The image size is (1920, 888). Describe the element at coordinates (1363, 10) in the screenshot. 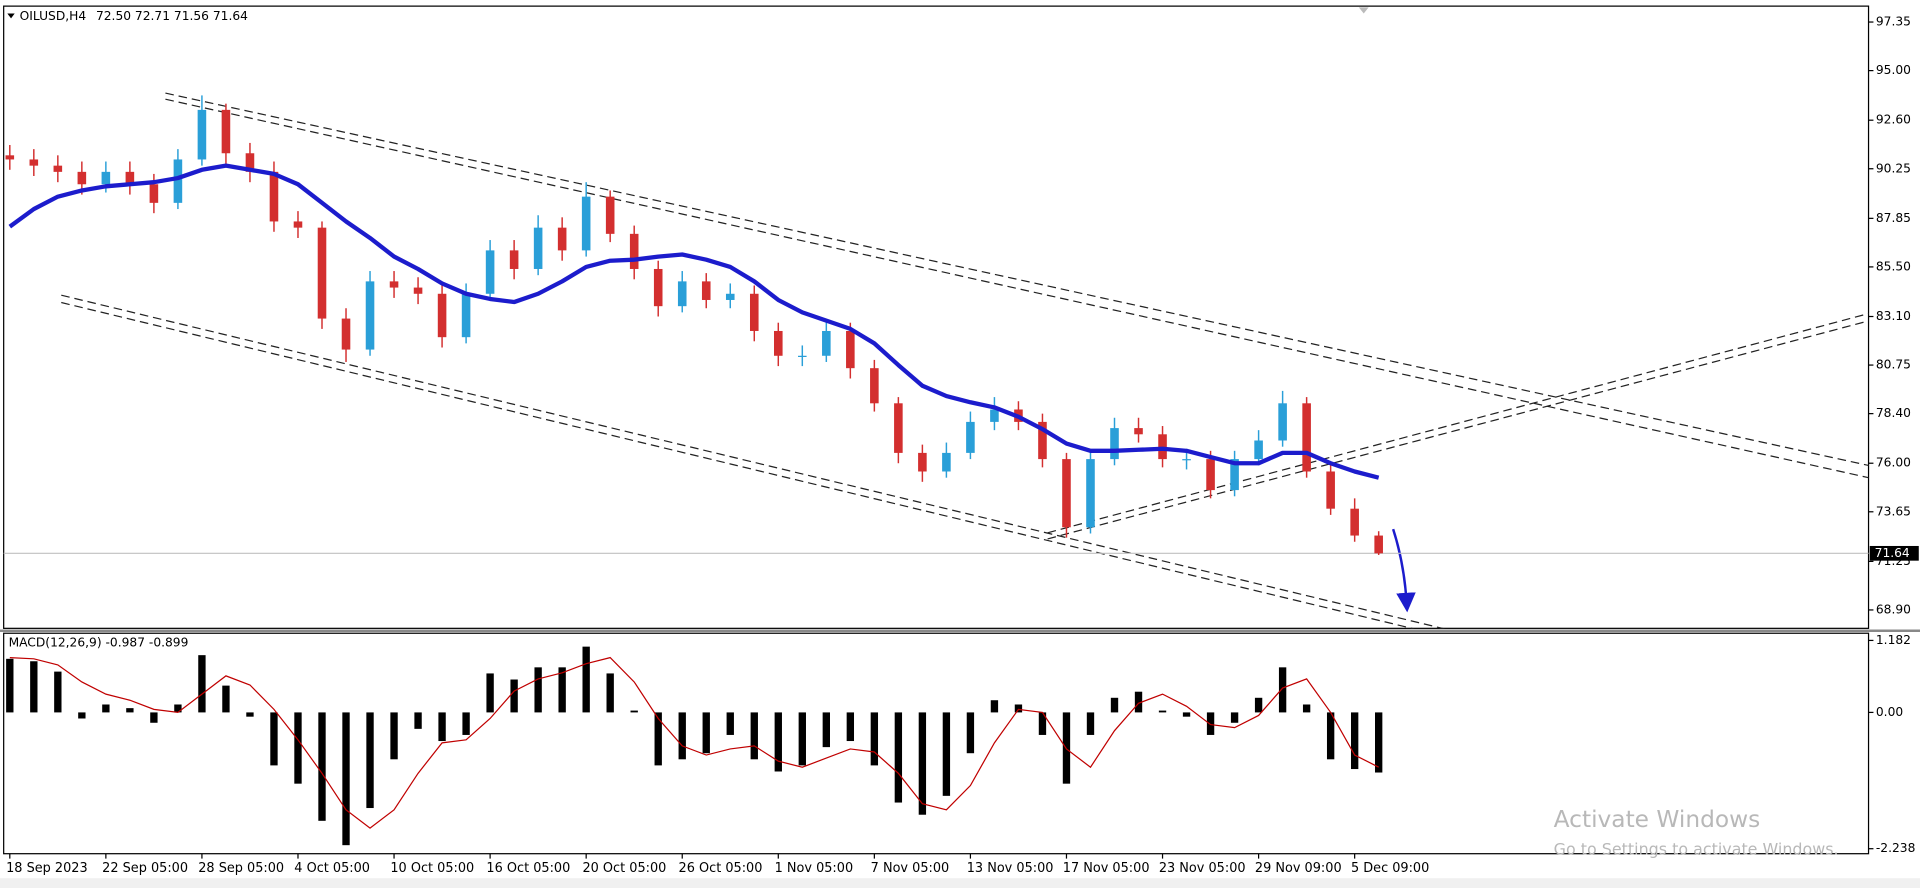

I see `shift-marker` at that location.